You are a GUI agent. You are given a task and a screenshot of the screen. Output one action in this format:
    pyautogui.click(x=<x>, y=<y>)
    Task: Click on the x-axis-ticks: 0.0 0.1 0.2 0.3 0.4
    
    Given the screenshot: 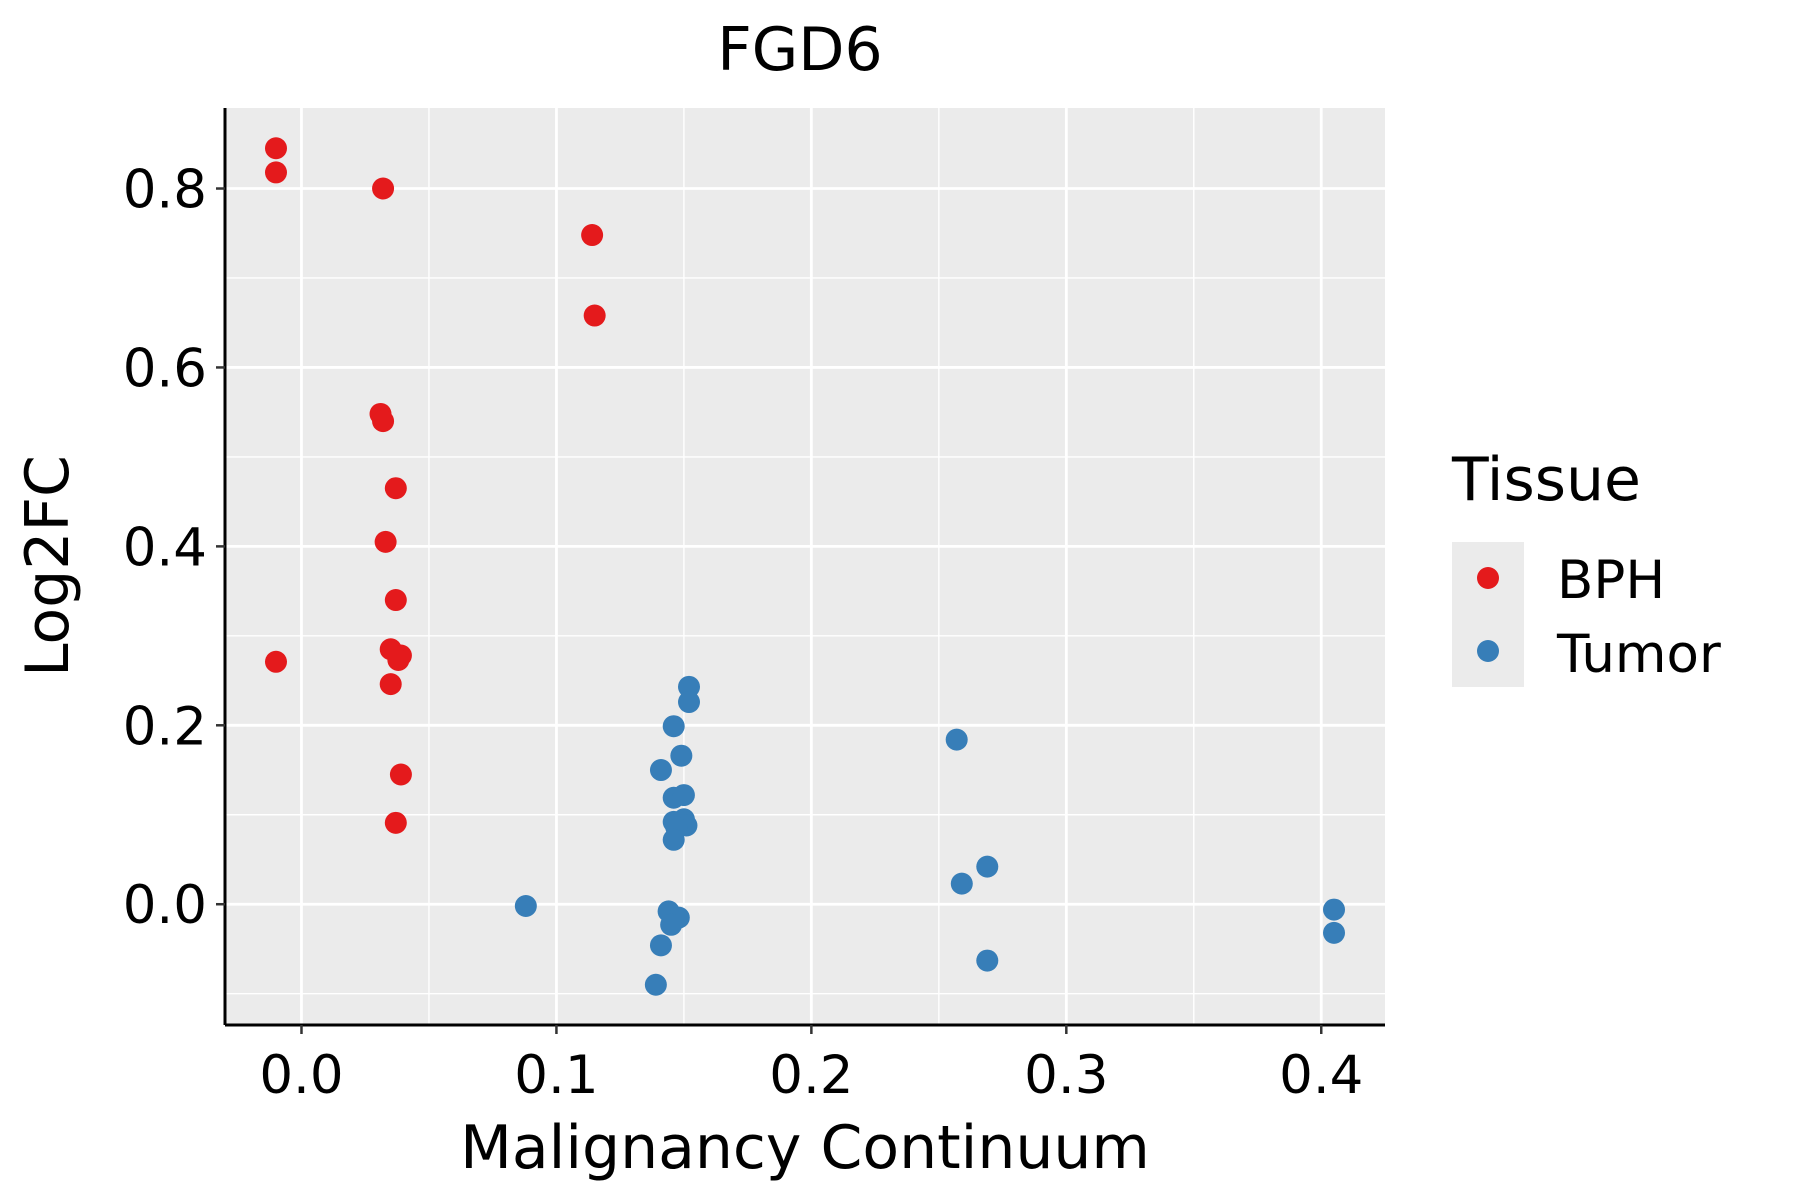 What is the action you would take?
    pyautogui.click(x=811, y=1065)
    